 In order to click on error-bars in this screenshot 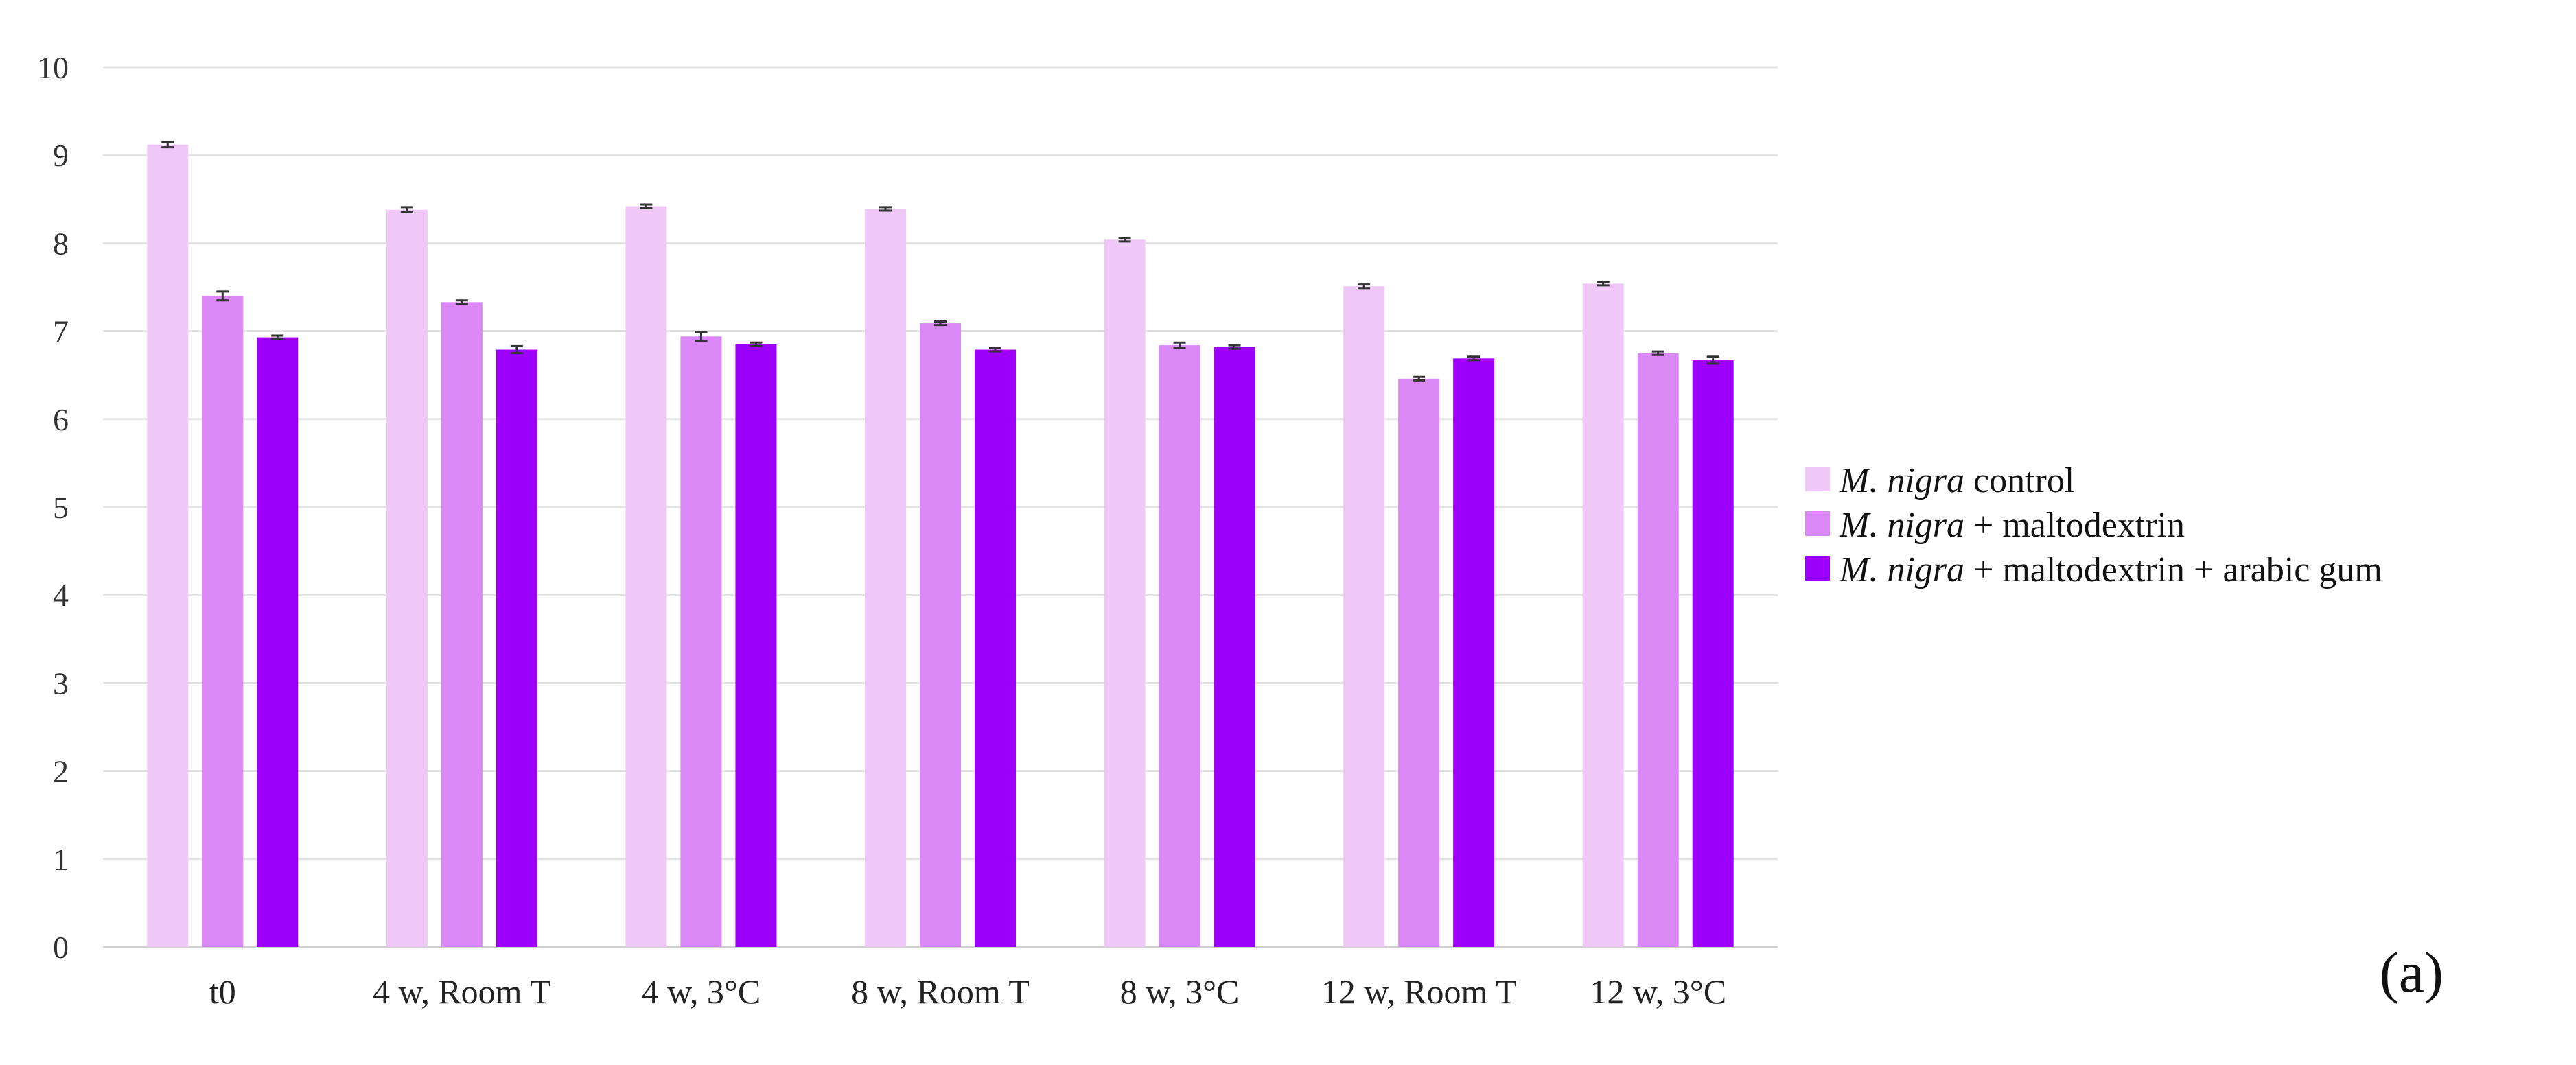, I will do `click(940, 261)`.